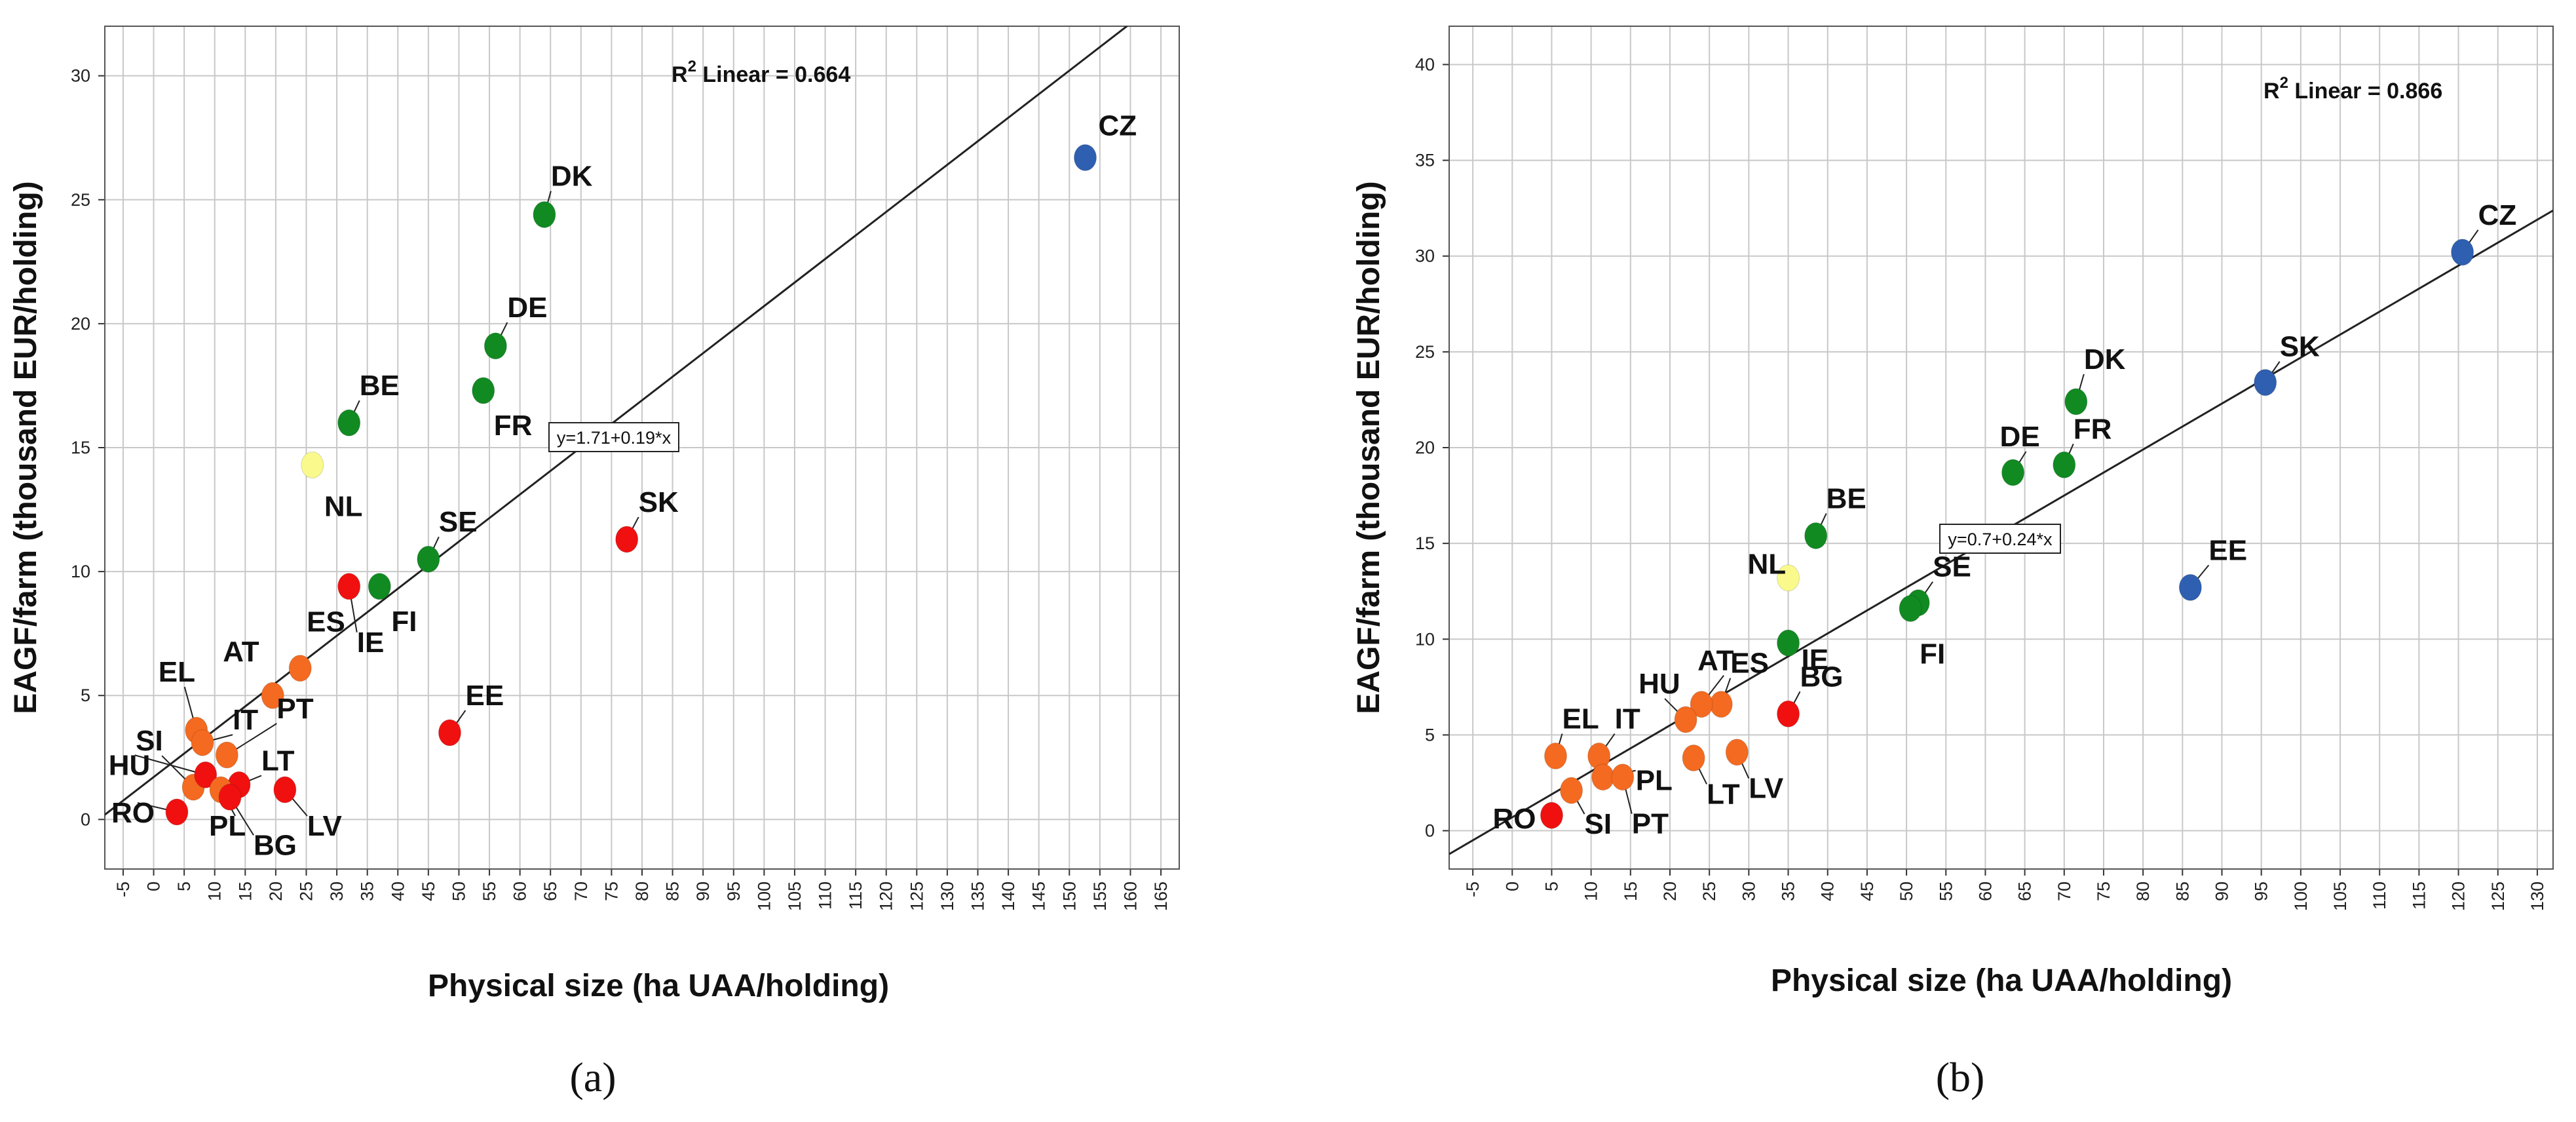 This screenshot has width=2576, height=1122. I want to click on data-point-group: CZ, so click(2483, 232).